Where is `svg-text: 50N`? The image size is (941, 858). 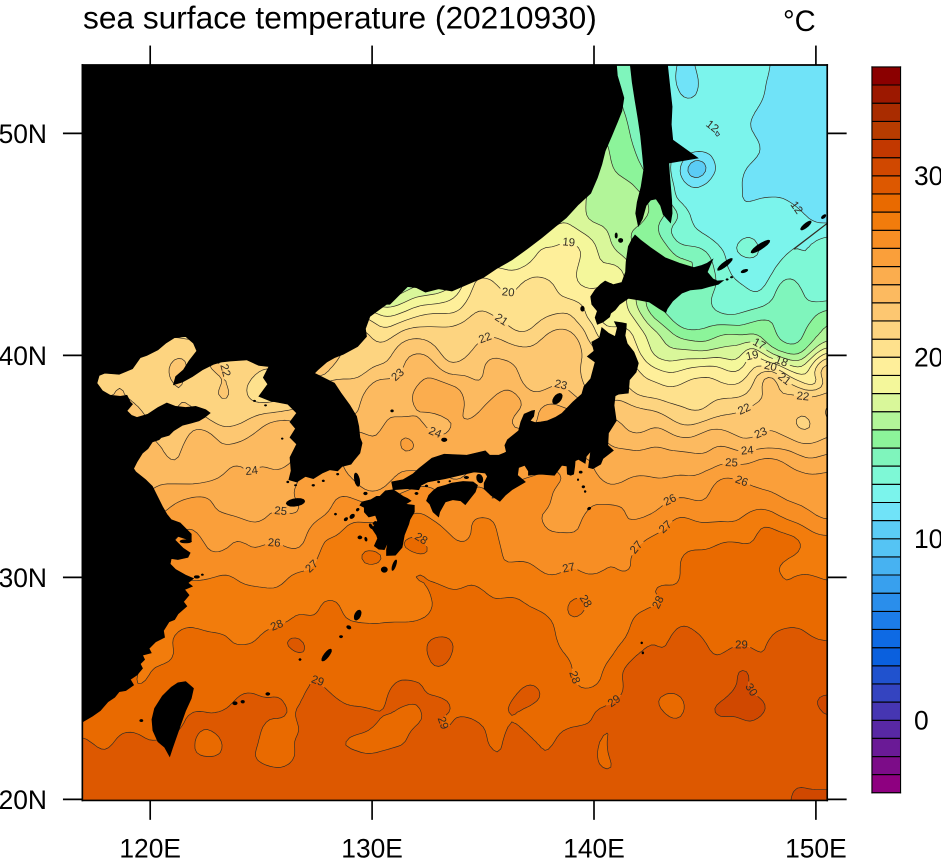 svg-text: 50N is located at coordinates (23, 134).